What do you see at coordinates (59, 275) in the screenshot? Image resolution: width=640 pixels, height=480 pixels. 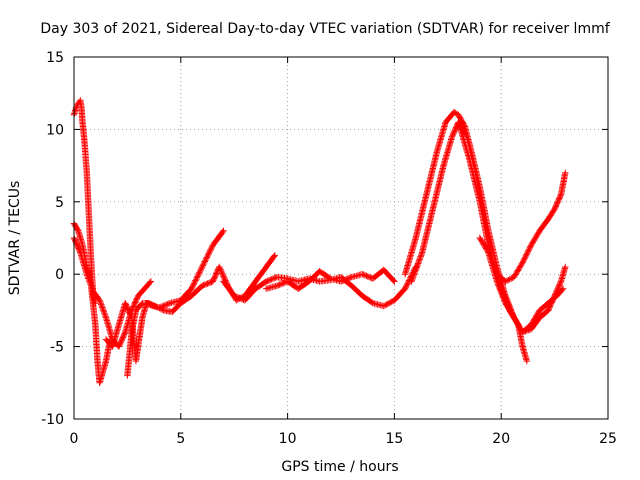 I see `y-tick-label: 0` at bounding box center [59, 275].